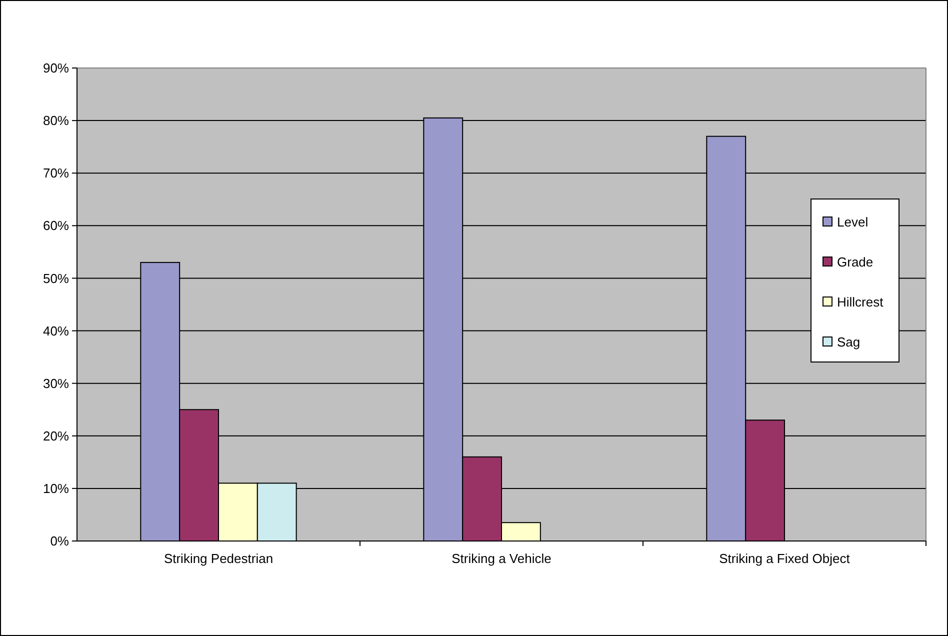  What do you see at coordinates (56, 383) in the screenshot?
I see `y-tick-label: 30%` at bounding box center [56, 383].